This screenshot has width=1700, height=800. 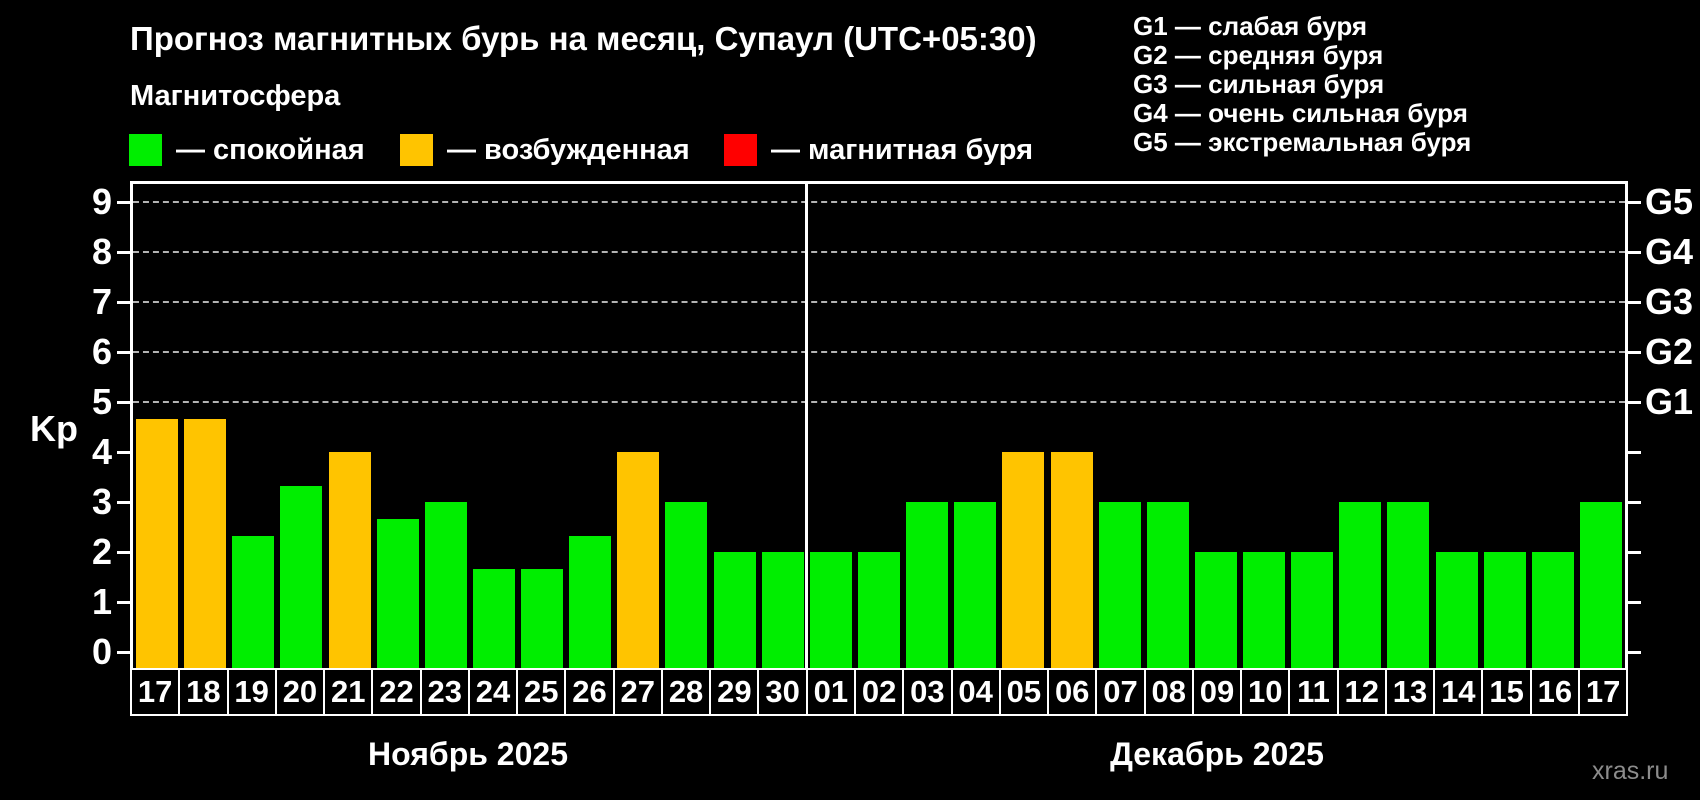 What do you see at coordinates (879, 352) in the screenshot?
I see `gridline-kp6` at bounding box center [879, 352].